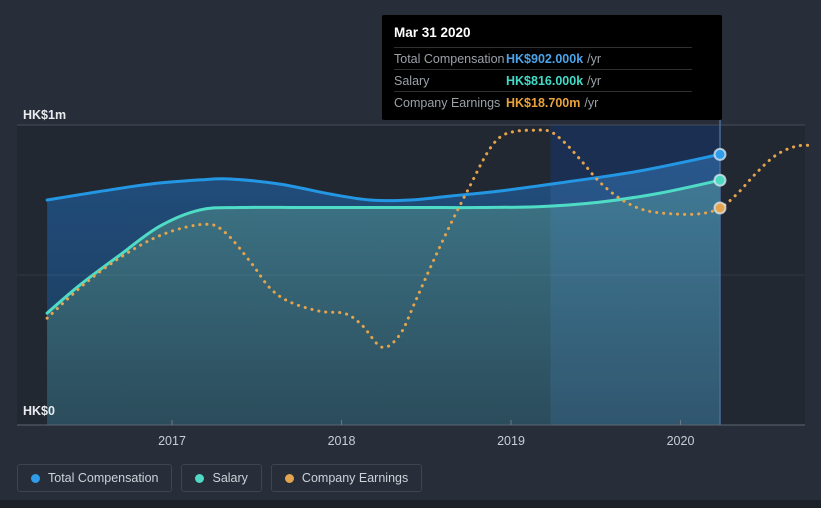  I want to click on tooltip-row: Company Earnings HK$18.700m /yr, so click(543, 102).